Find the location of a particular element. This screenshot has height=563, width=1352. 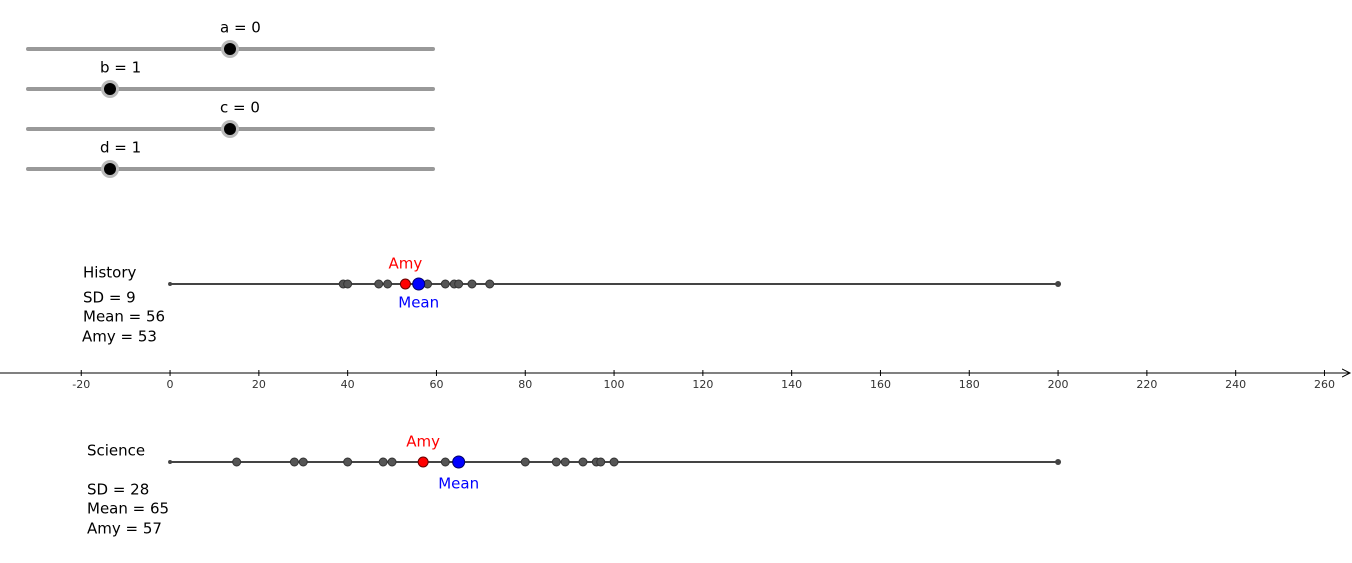

tick-label: 240 is located at coordinates (1235, 384).